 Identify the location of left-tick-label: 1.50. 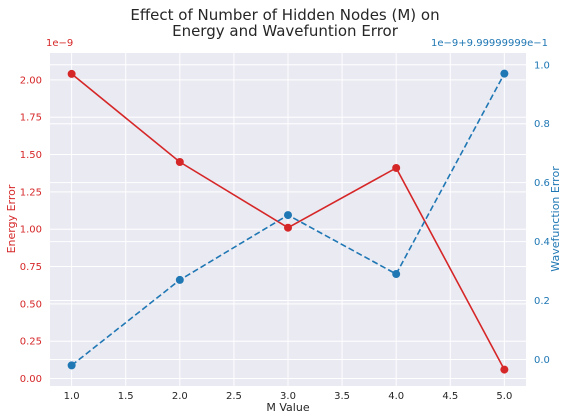
(31, 155).